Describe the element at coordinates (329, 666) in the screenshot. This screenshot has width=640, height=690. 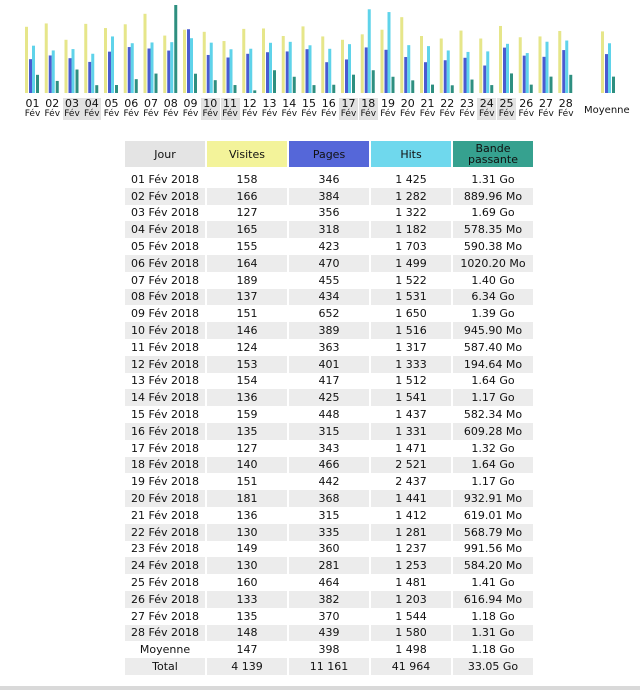
I see `table-row: Total 4 139 11 161 41 964 33.05 Go` at that location.